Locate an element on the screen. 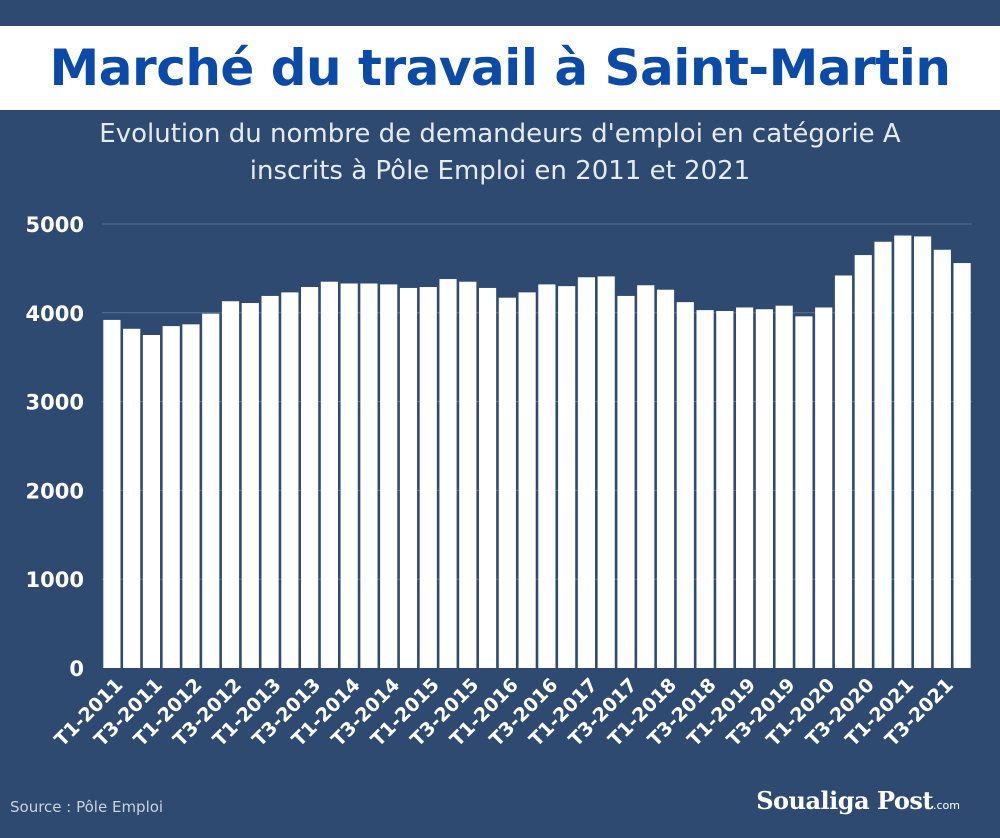  brand-name: Soualiga Post is located at coordinates (844, 800).